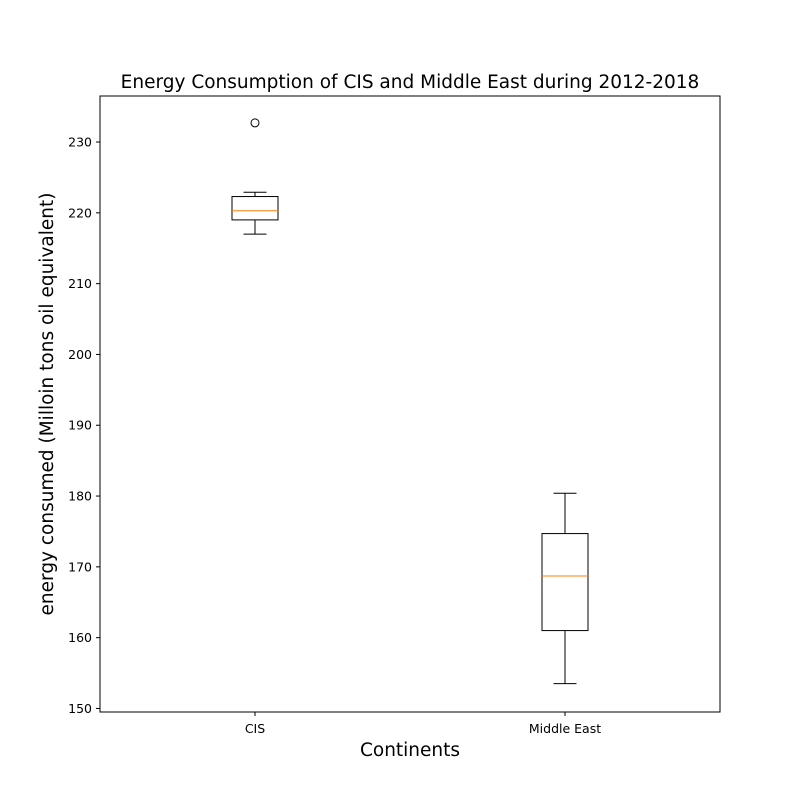 The image size is (800, 800). What do you see at coordinates (80, 283) in the screenshot?
I see `y-tick-label: 210` at bounding box center [80, 283].